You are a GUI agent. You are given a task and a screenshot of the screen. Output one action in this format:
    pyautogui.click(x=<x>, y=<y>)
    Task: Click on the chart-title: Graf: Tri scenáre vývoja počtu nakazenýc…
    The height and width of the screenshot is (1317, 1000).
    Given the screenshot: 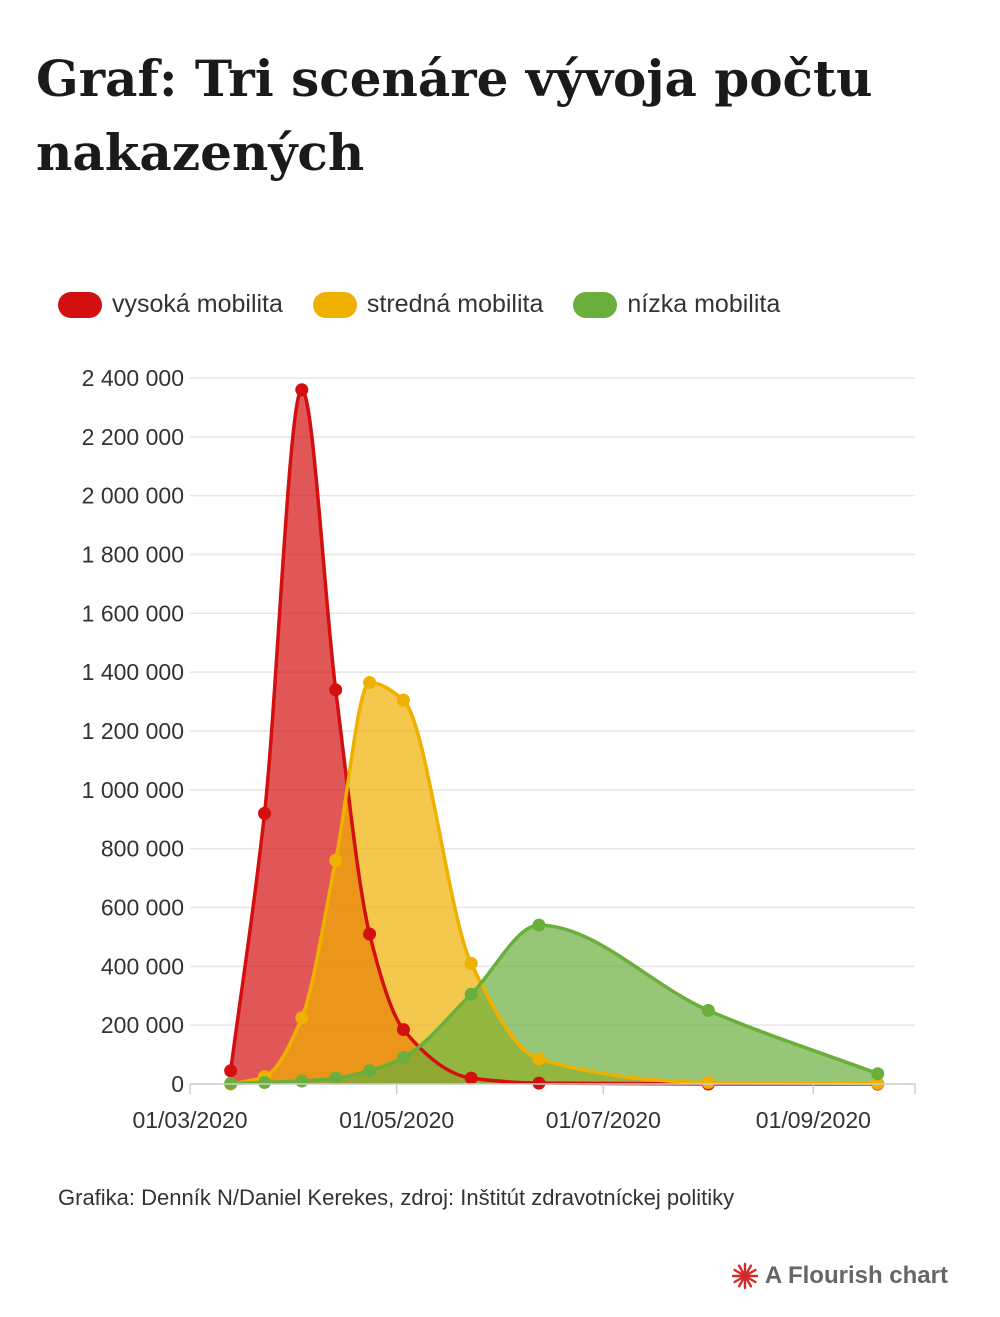 What is the action you would take?
    pyautogui.click(x=454, y=115)
    